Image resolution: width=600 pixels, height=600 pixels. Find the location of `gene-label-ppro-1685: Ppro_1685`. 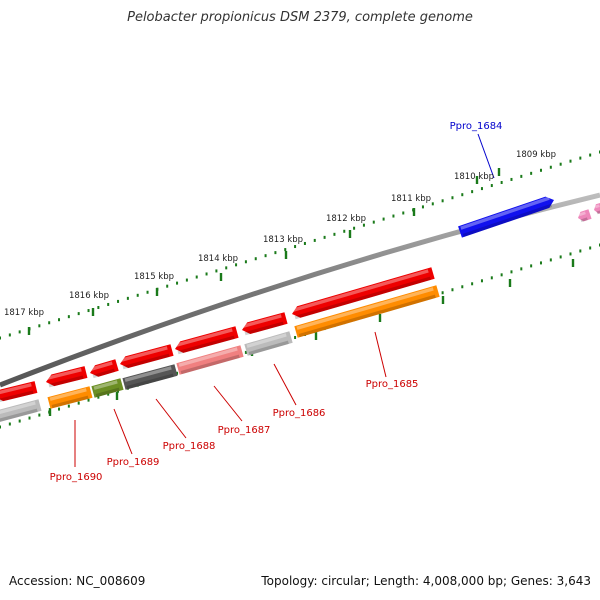

gene-label-ppro-1685: Ppro_1685 is located at coordinates (392, 384).